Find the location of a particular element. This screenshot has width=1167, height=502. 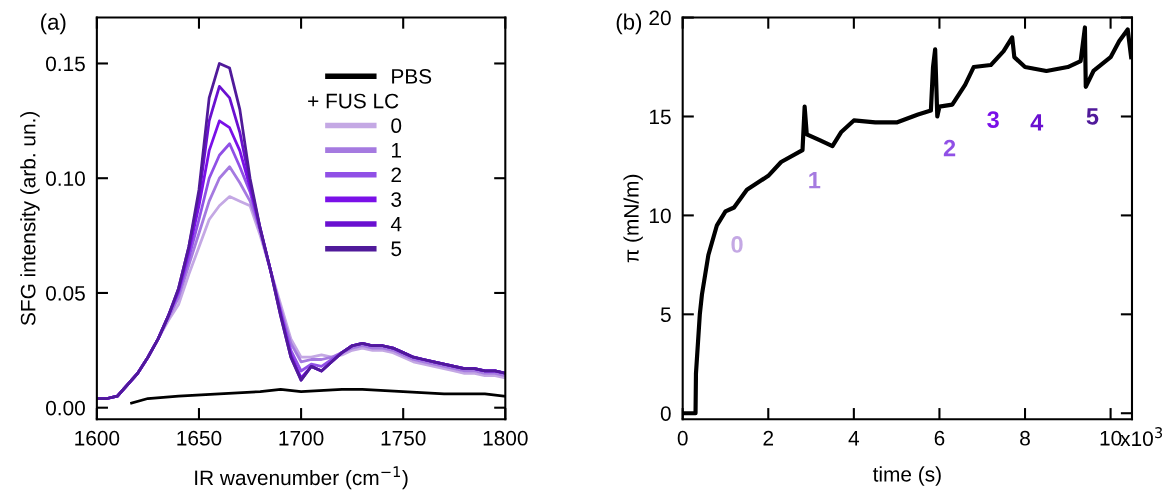

y-tick-label: 0.10 is located at coordinates (65, 178).